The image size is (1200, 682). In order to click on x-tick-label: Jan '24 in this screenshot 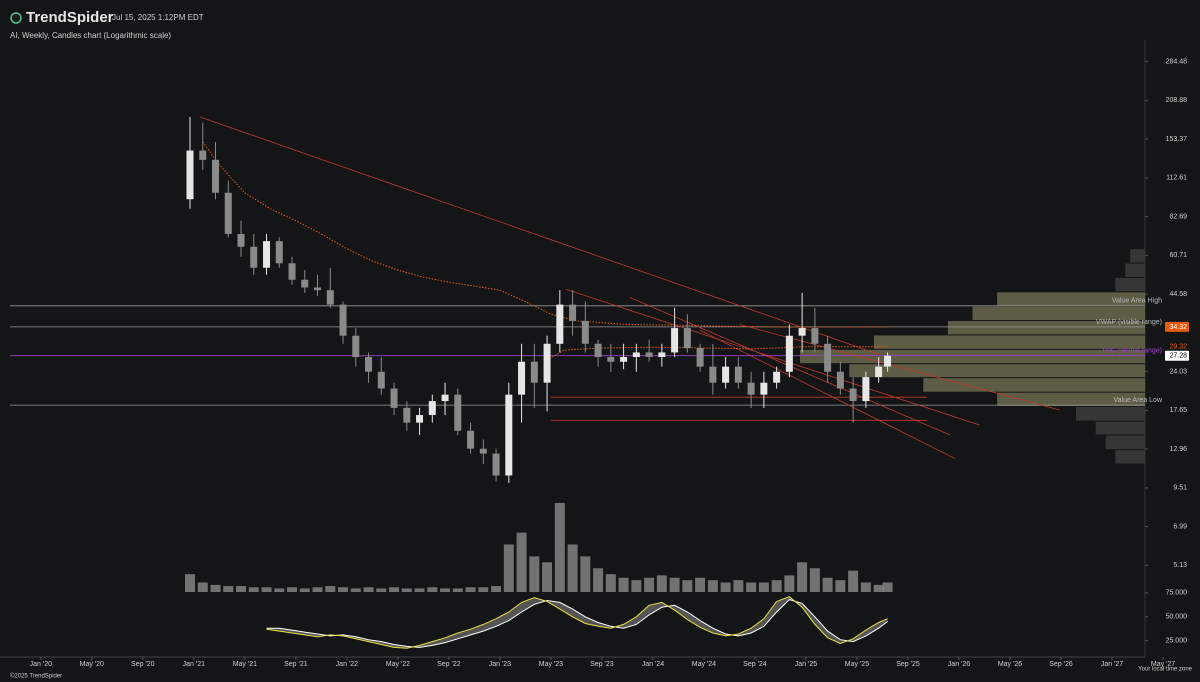, I will do `click(653, 664)`.